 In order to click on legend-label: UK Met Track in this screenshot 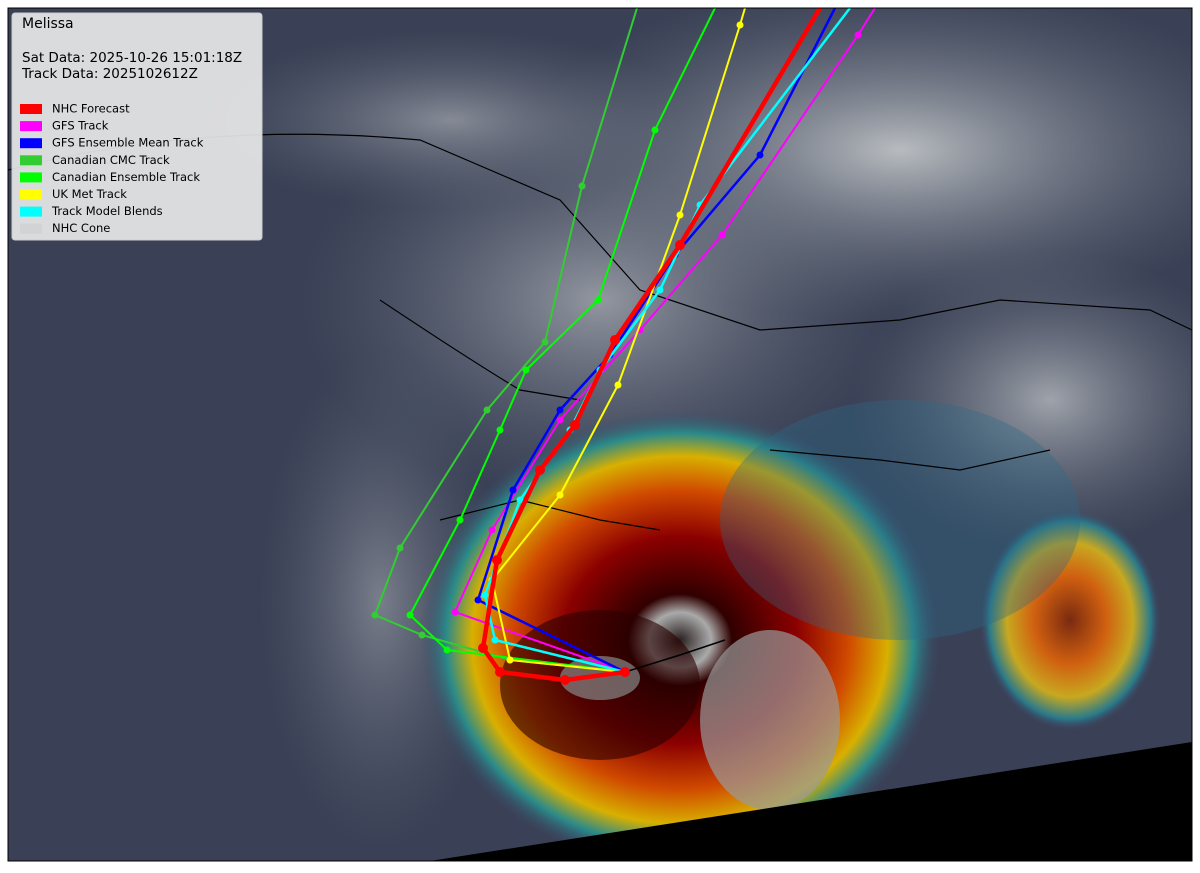, I will do `click(89, 194)`.